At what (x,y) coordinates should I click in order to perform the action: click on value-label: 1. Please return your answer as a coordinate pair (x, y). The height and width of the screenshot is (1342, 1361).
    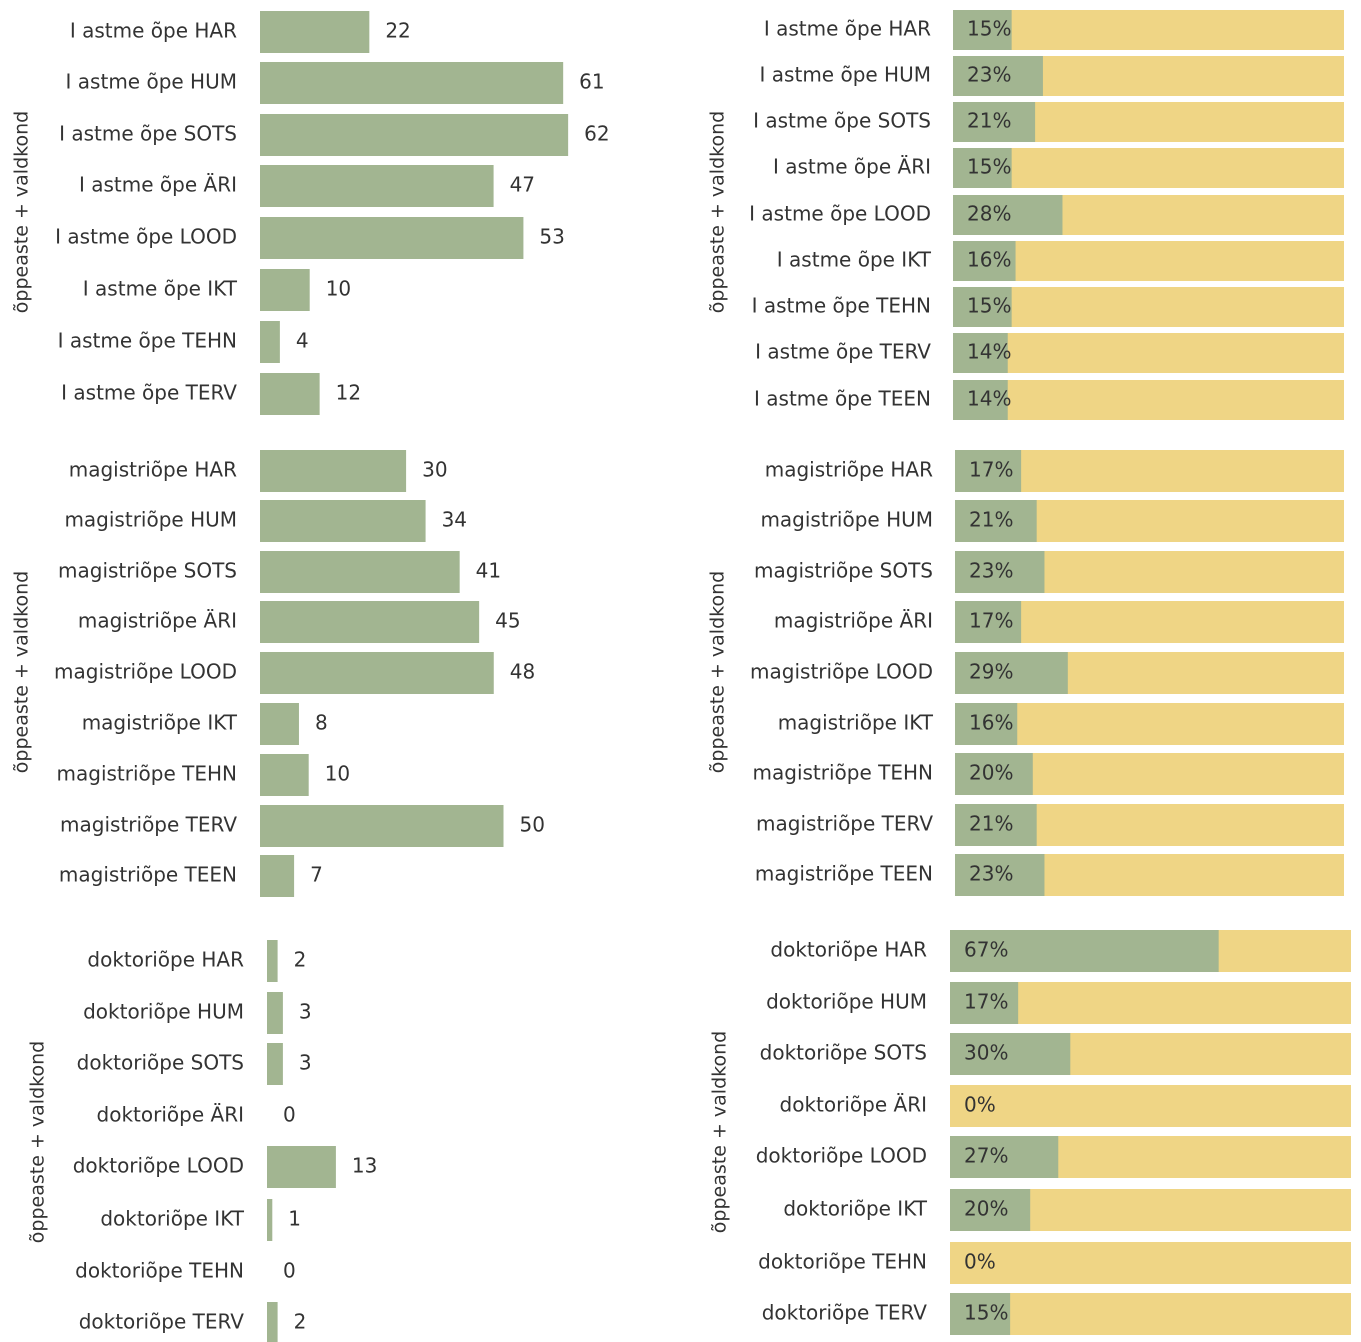
    Looking at the image, I should click on (294, 1219).